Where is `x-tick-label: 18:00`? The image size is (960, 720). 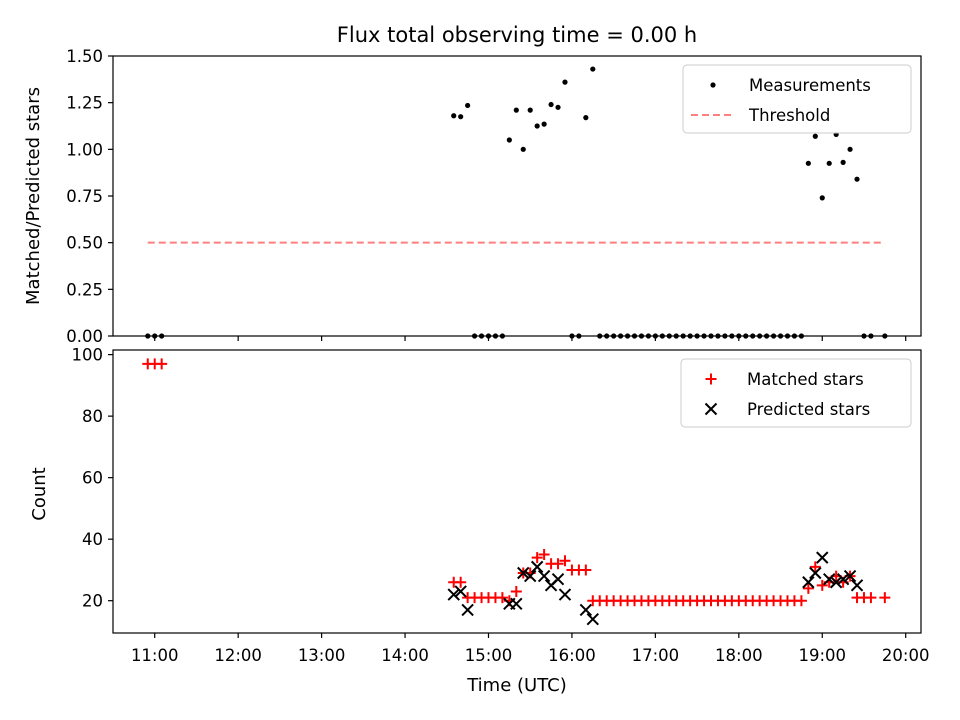
x-tick-label: 18:00 is located at coordinates (739, 655).